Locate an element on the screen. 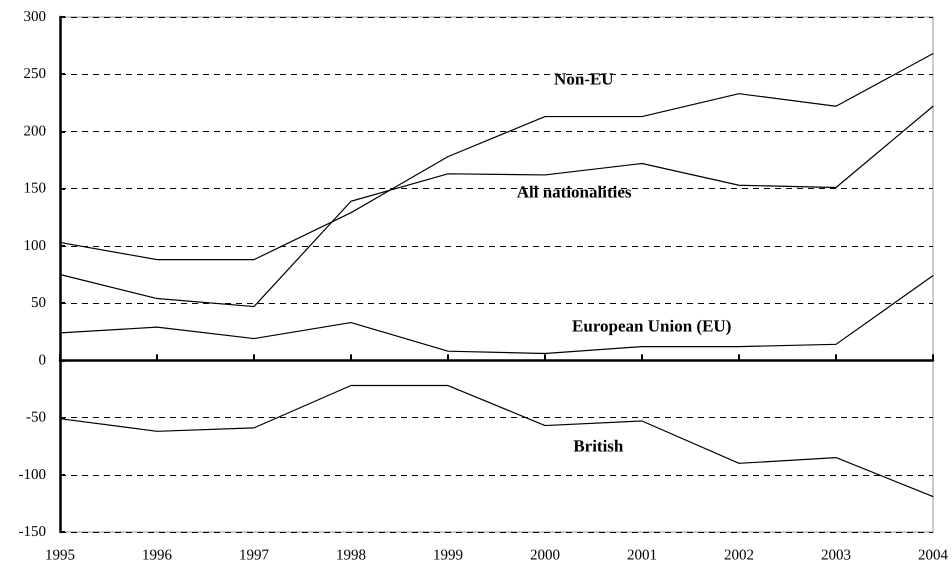  y-tick-label: -150 is located at coordinates (32, 532).